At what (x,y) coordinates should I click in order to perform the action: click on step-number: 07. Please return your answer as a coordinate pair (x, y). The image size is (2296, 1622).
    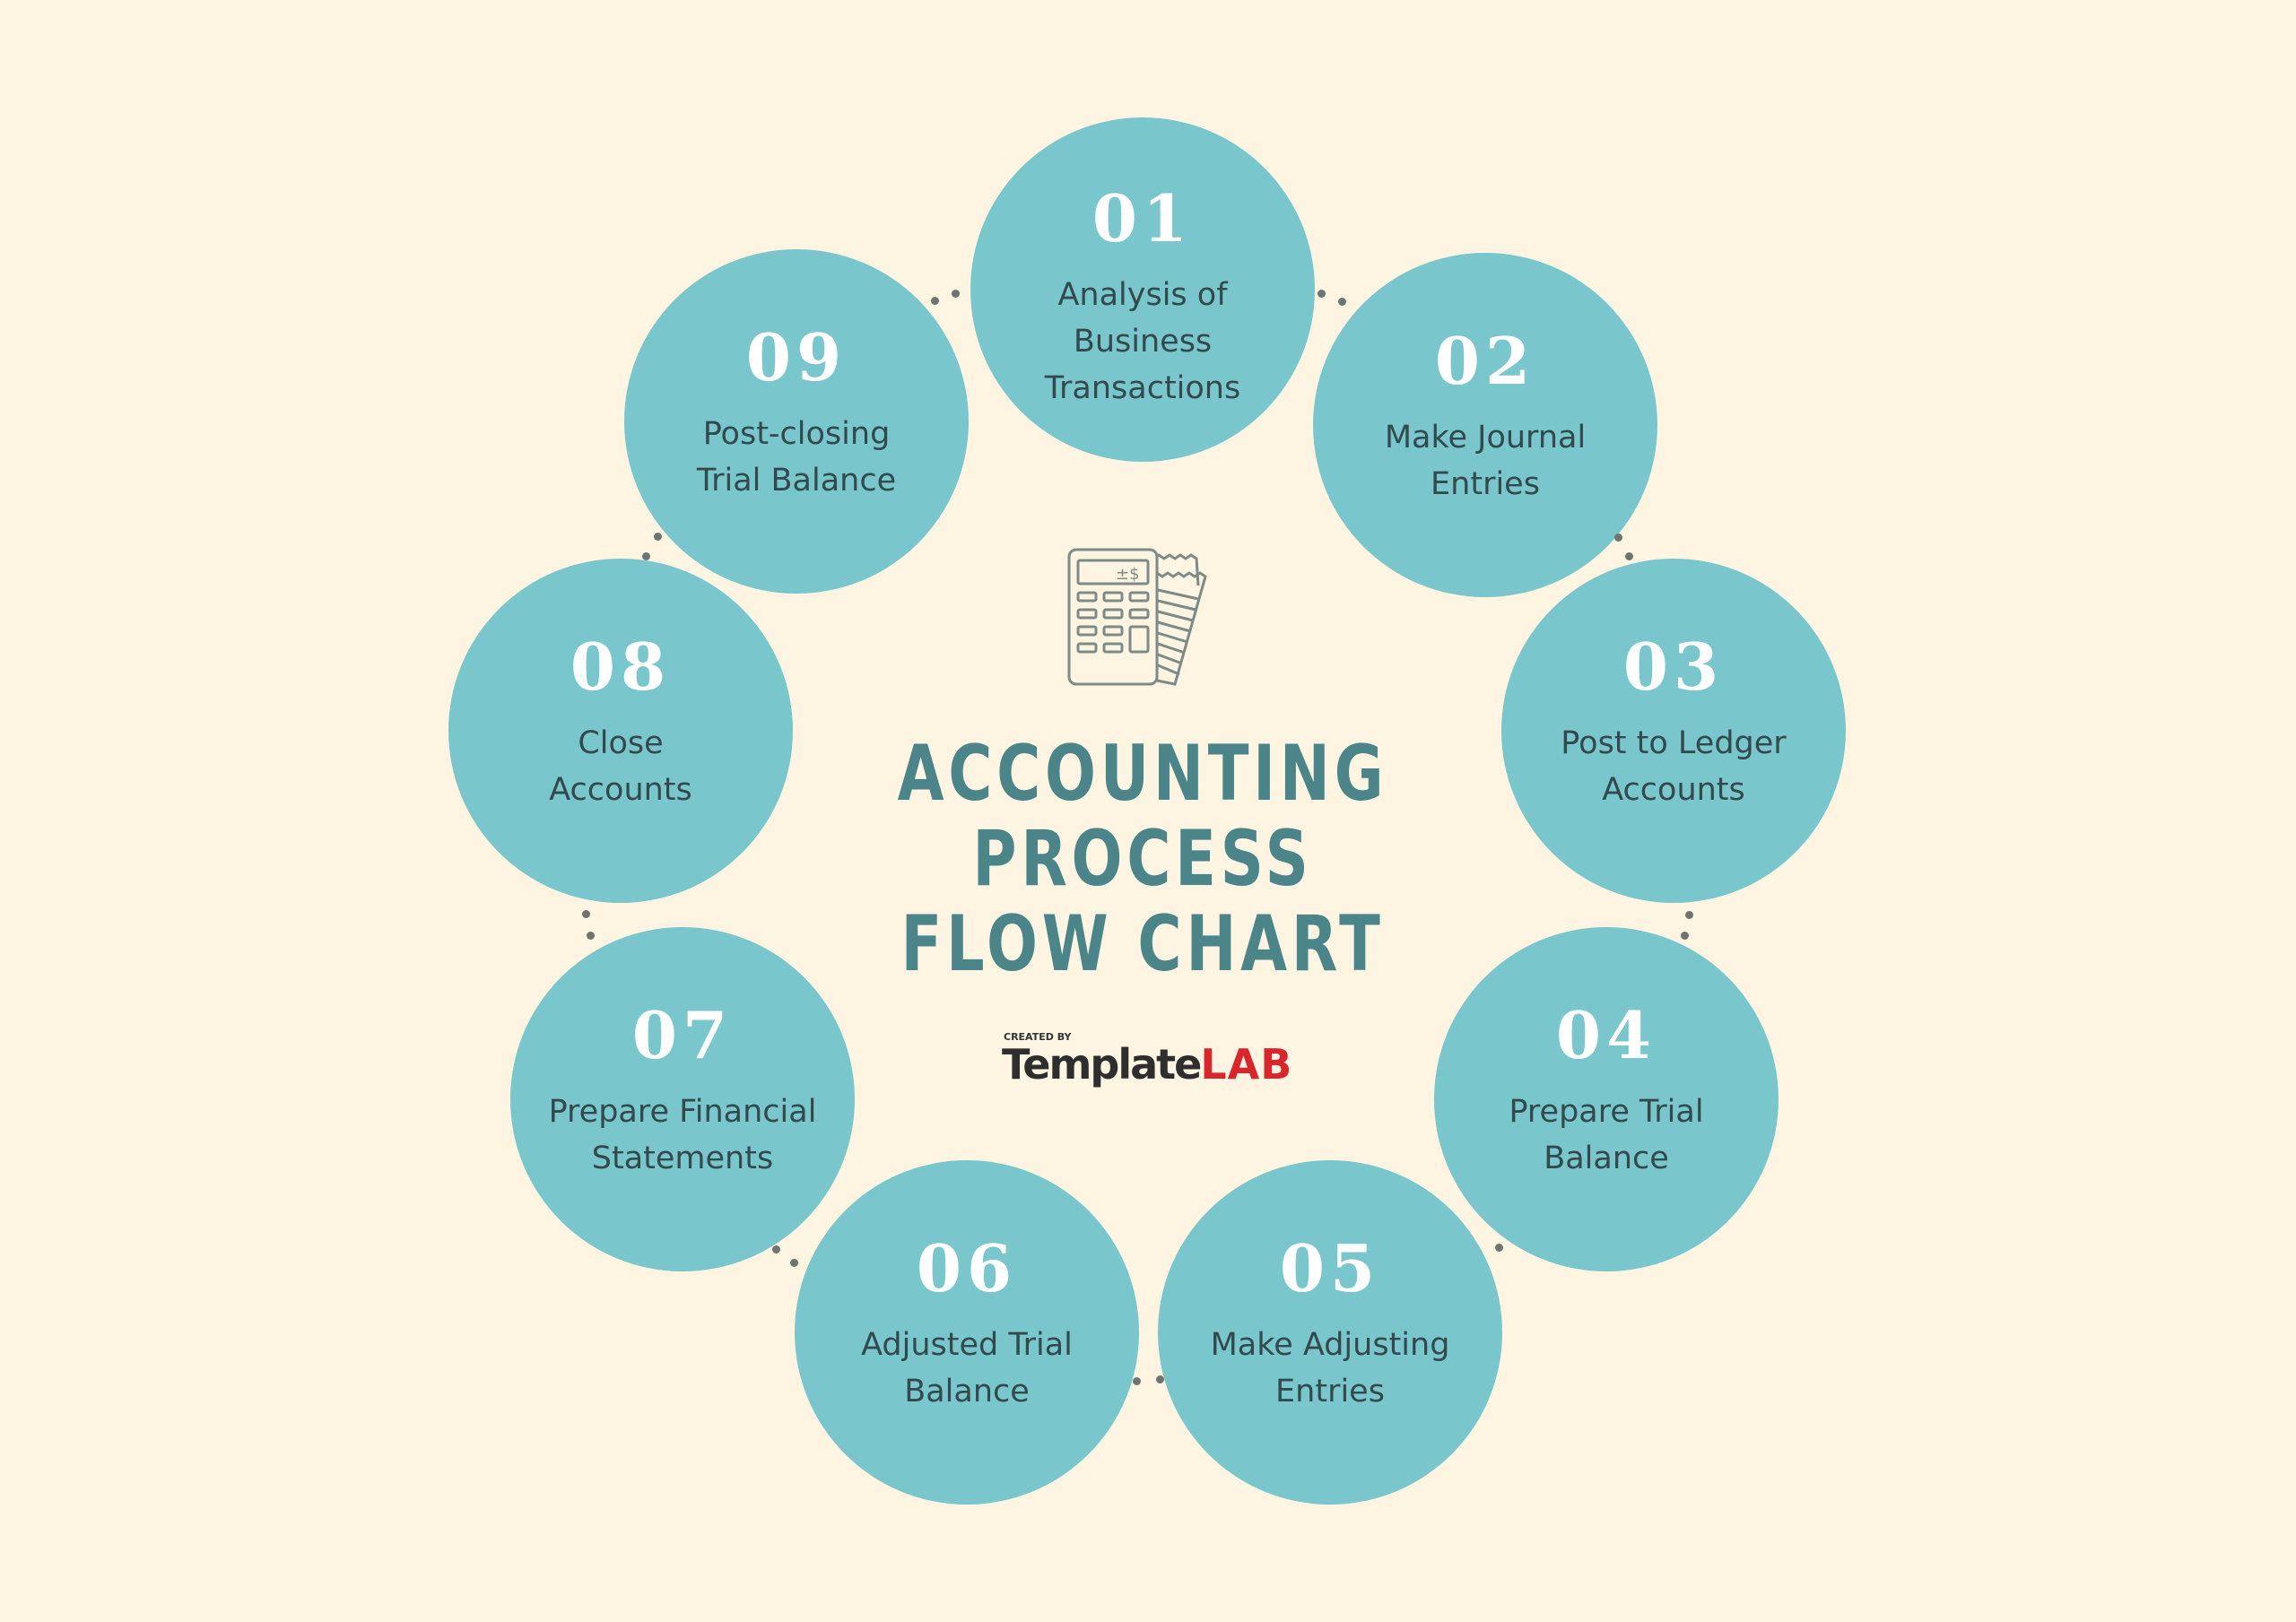
    Looking at the image, I should click on (682, 1035).